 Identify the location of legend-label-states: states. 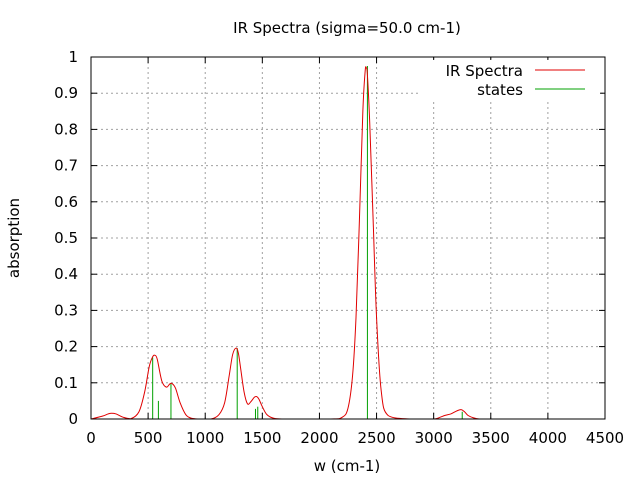
(500, 90).